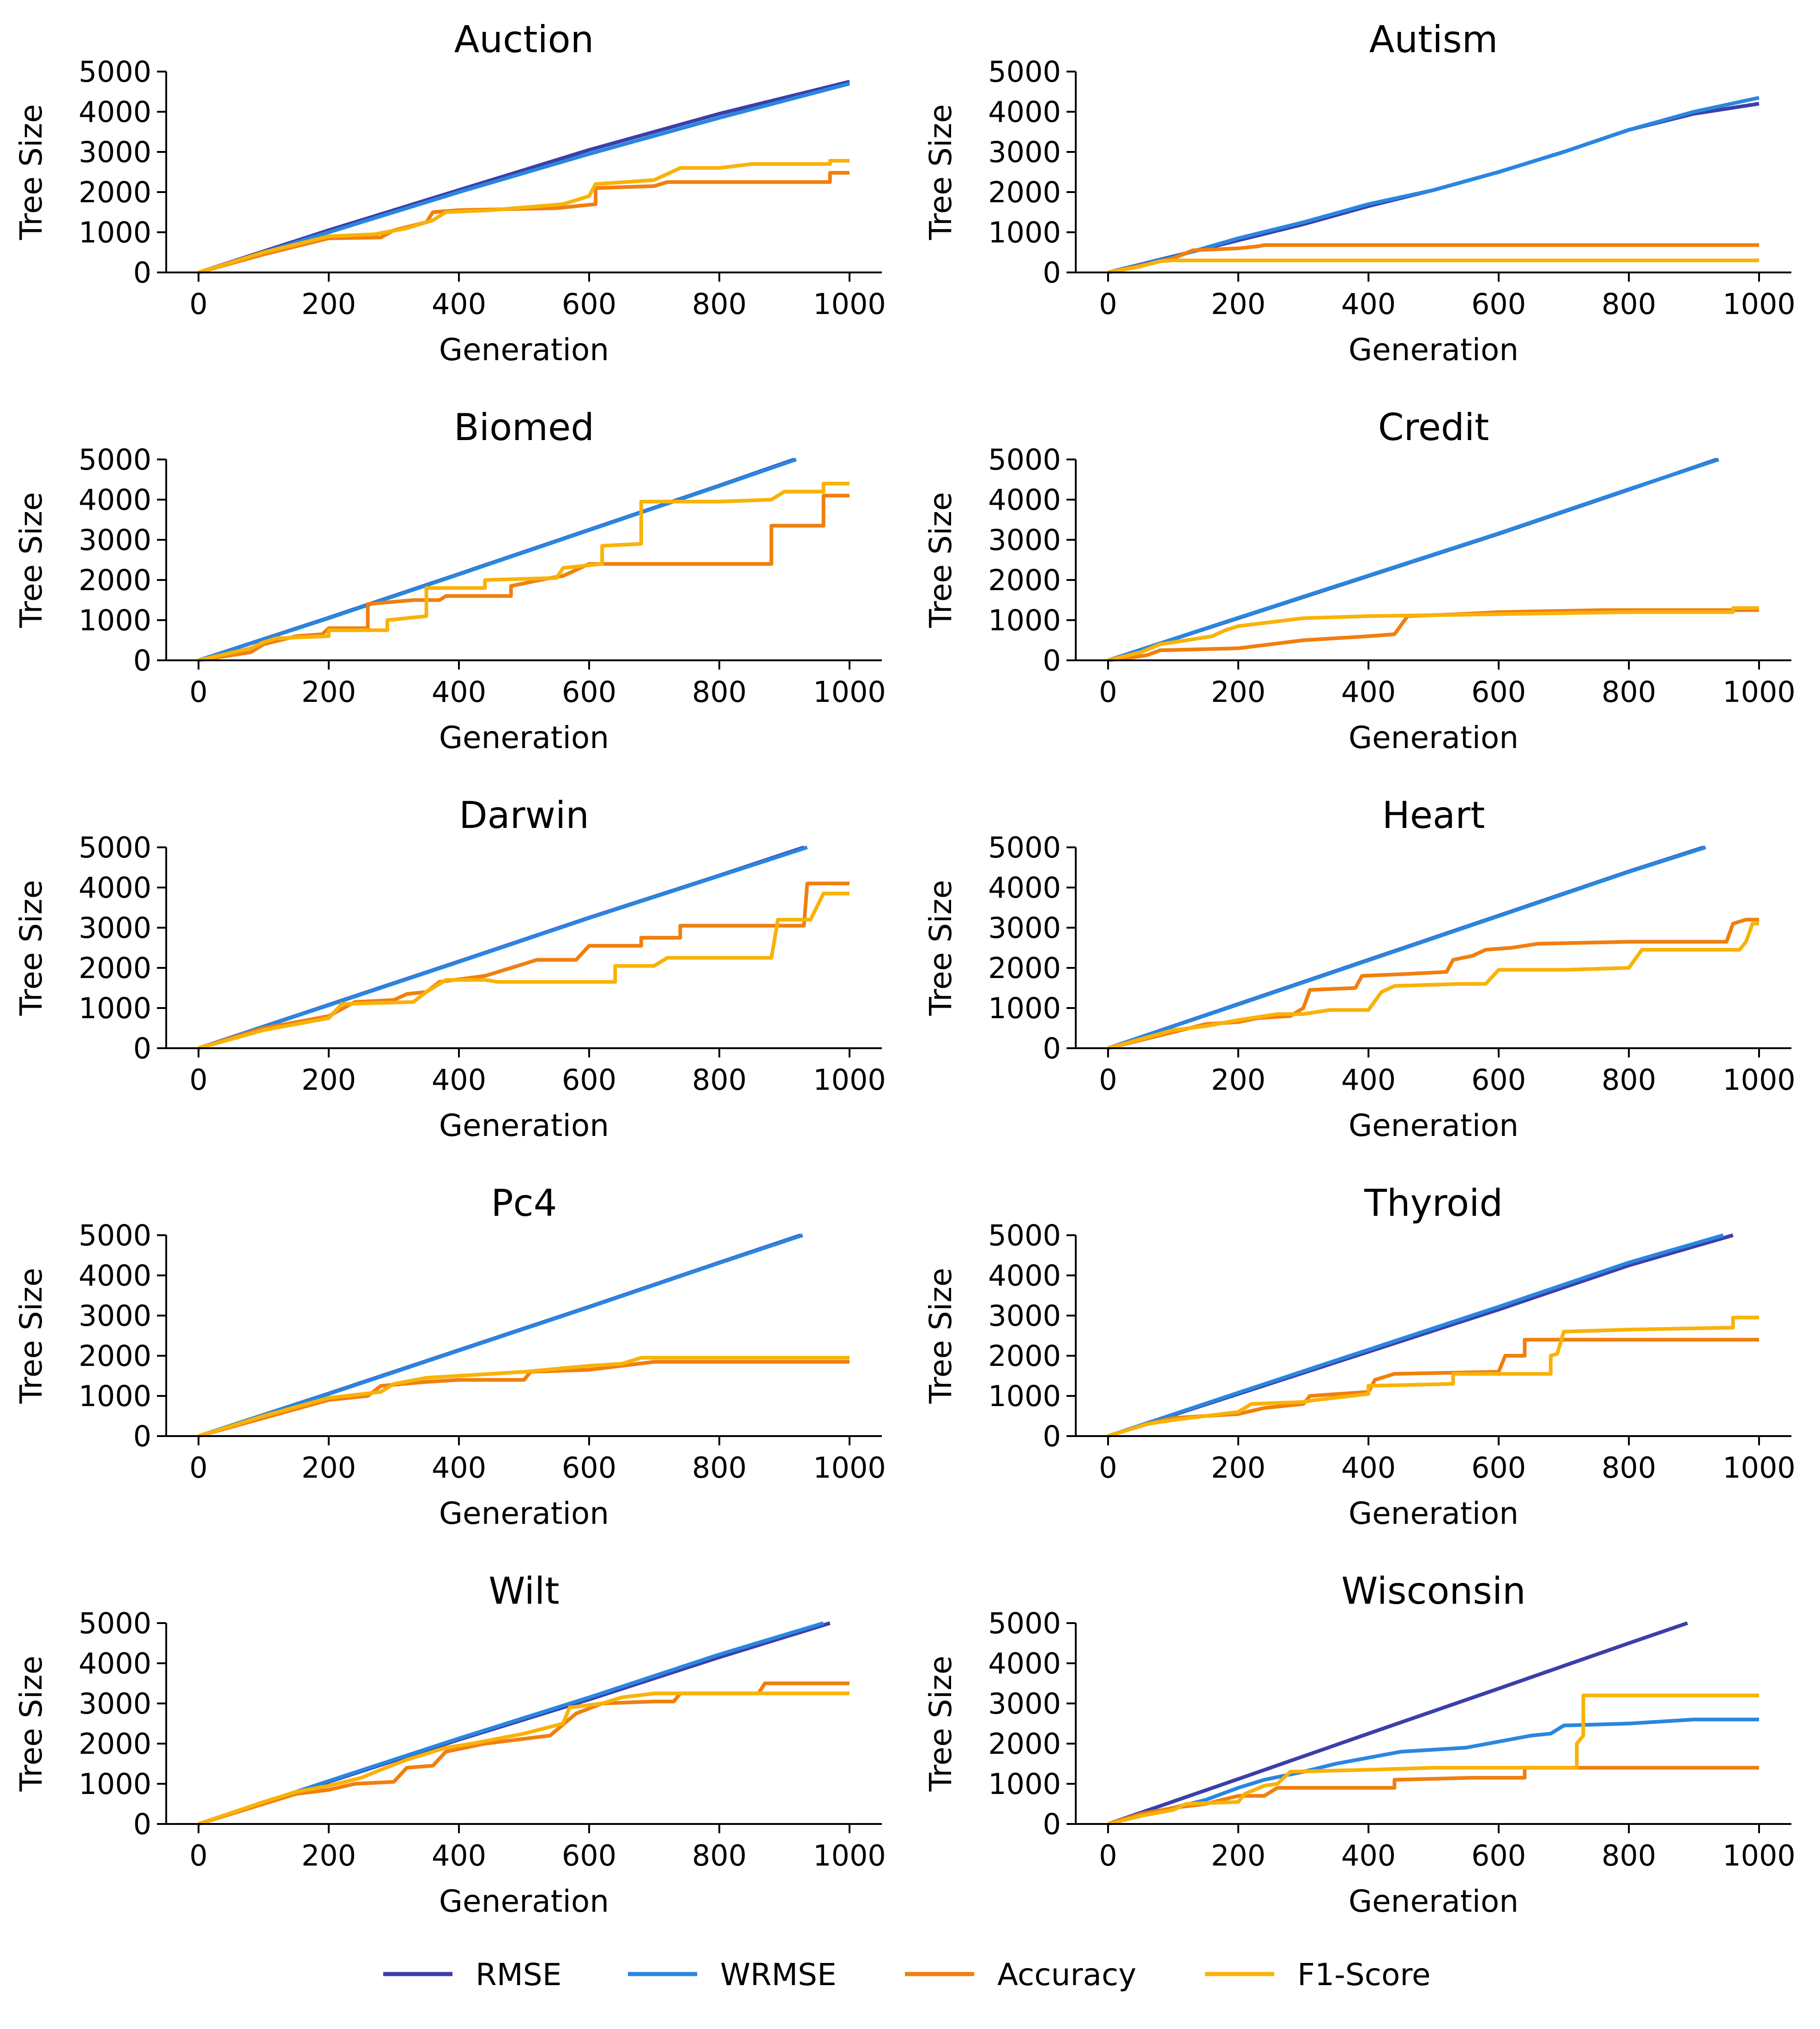 This screenshot has height=2029, width=1820. I want to click on chart-title: Wisconsin, so click(1433, 1591).